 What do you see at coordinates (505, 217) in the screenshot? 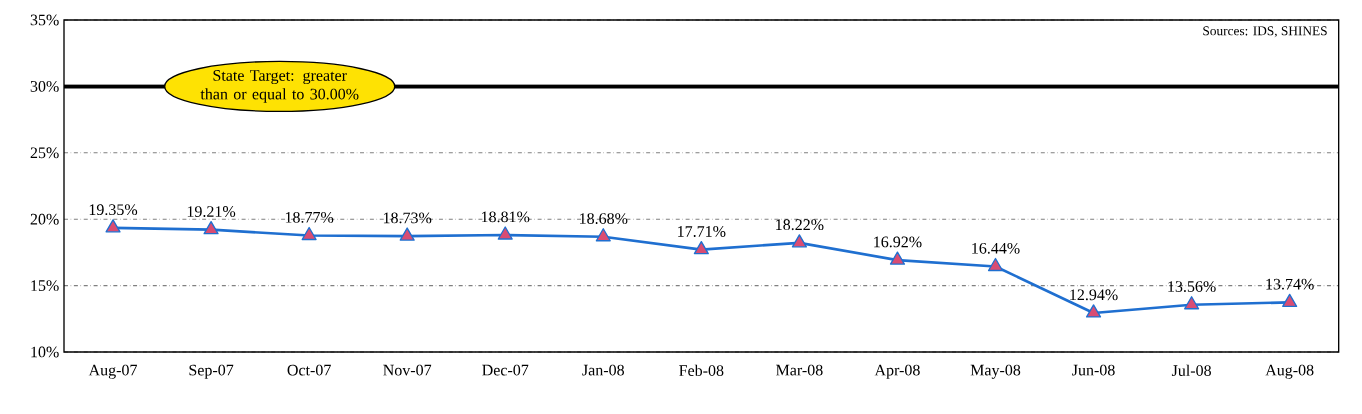
I see `data-label: 18.81%` at bounding box center [505, 217].